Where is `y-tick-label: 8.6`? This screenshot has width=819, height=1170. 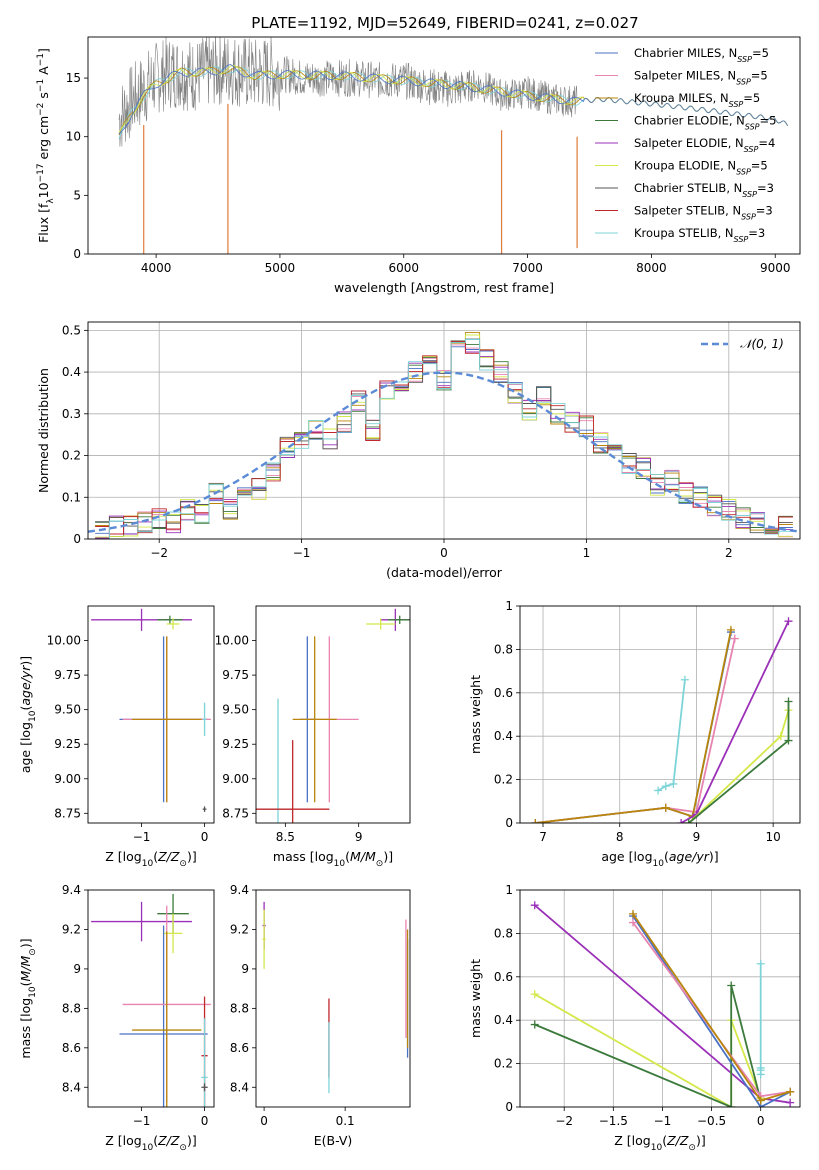 y-tick-label: 8.6 is located at coordinates (239, 1048).